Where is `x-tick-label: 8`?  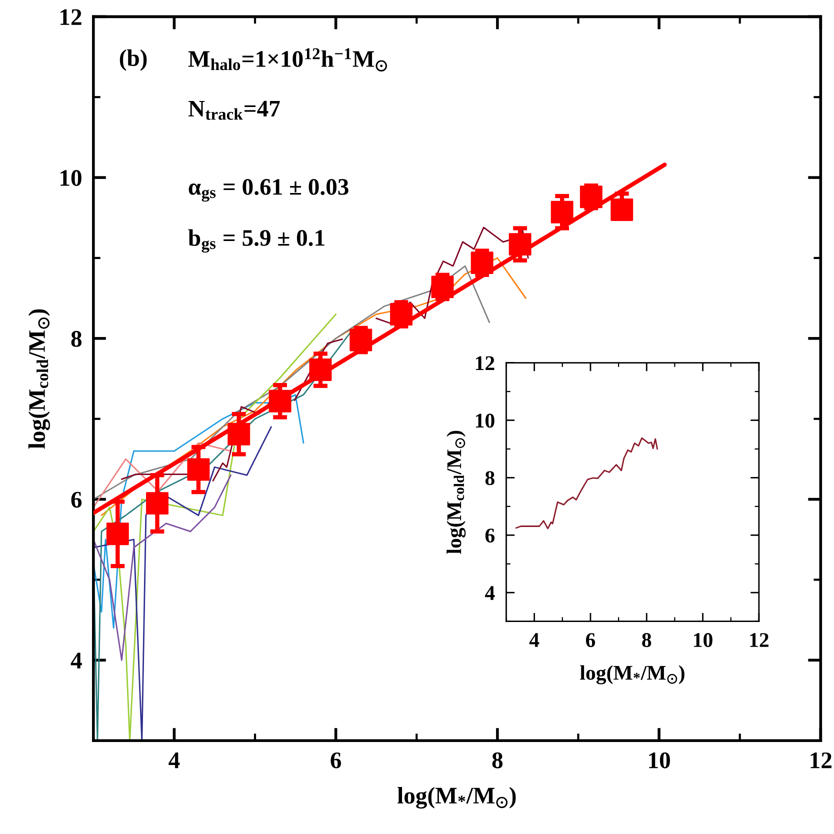
x-tick-label: 8 is located at coordinates (647, 640).